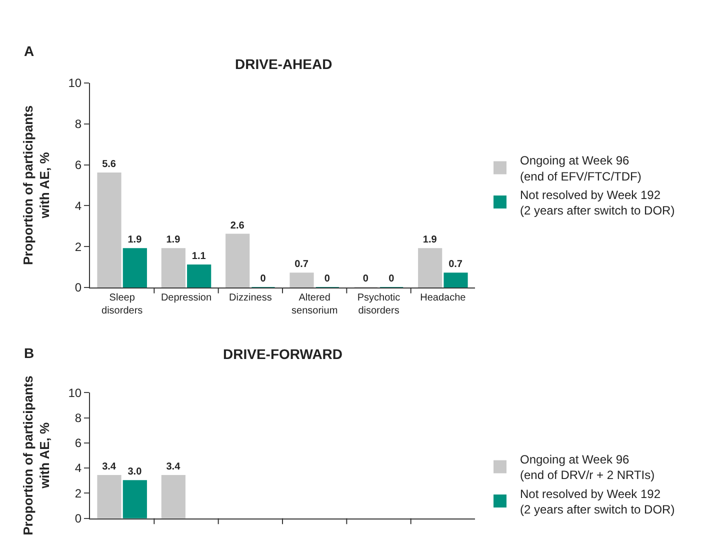 Image resolution: width=707 pixels, height=535 pixels. What do you see at coordinates (378, 304) in the screenshot?
I see `x-tick-label: Psychotic disorders` at bounding box center [378, 304].